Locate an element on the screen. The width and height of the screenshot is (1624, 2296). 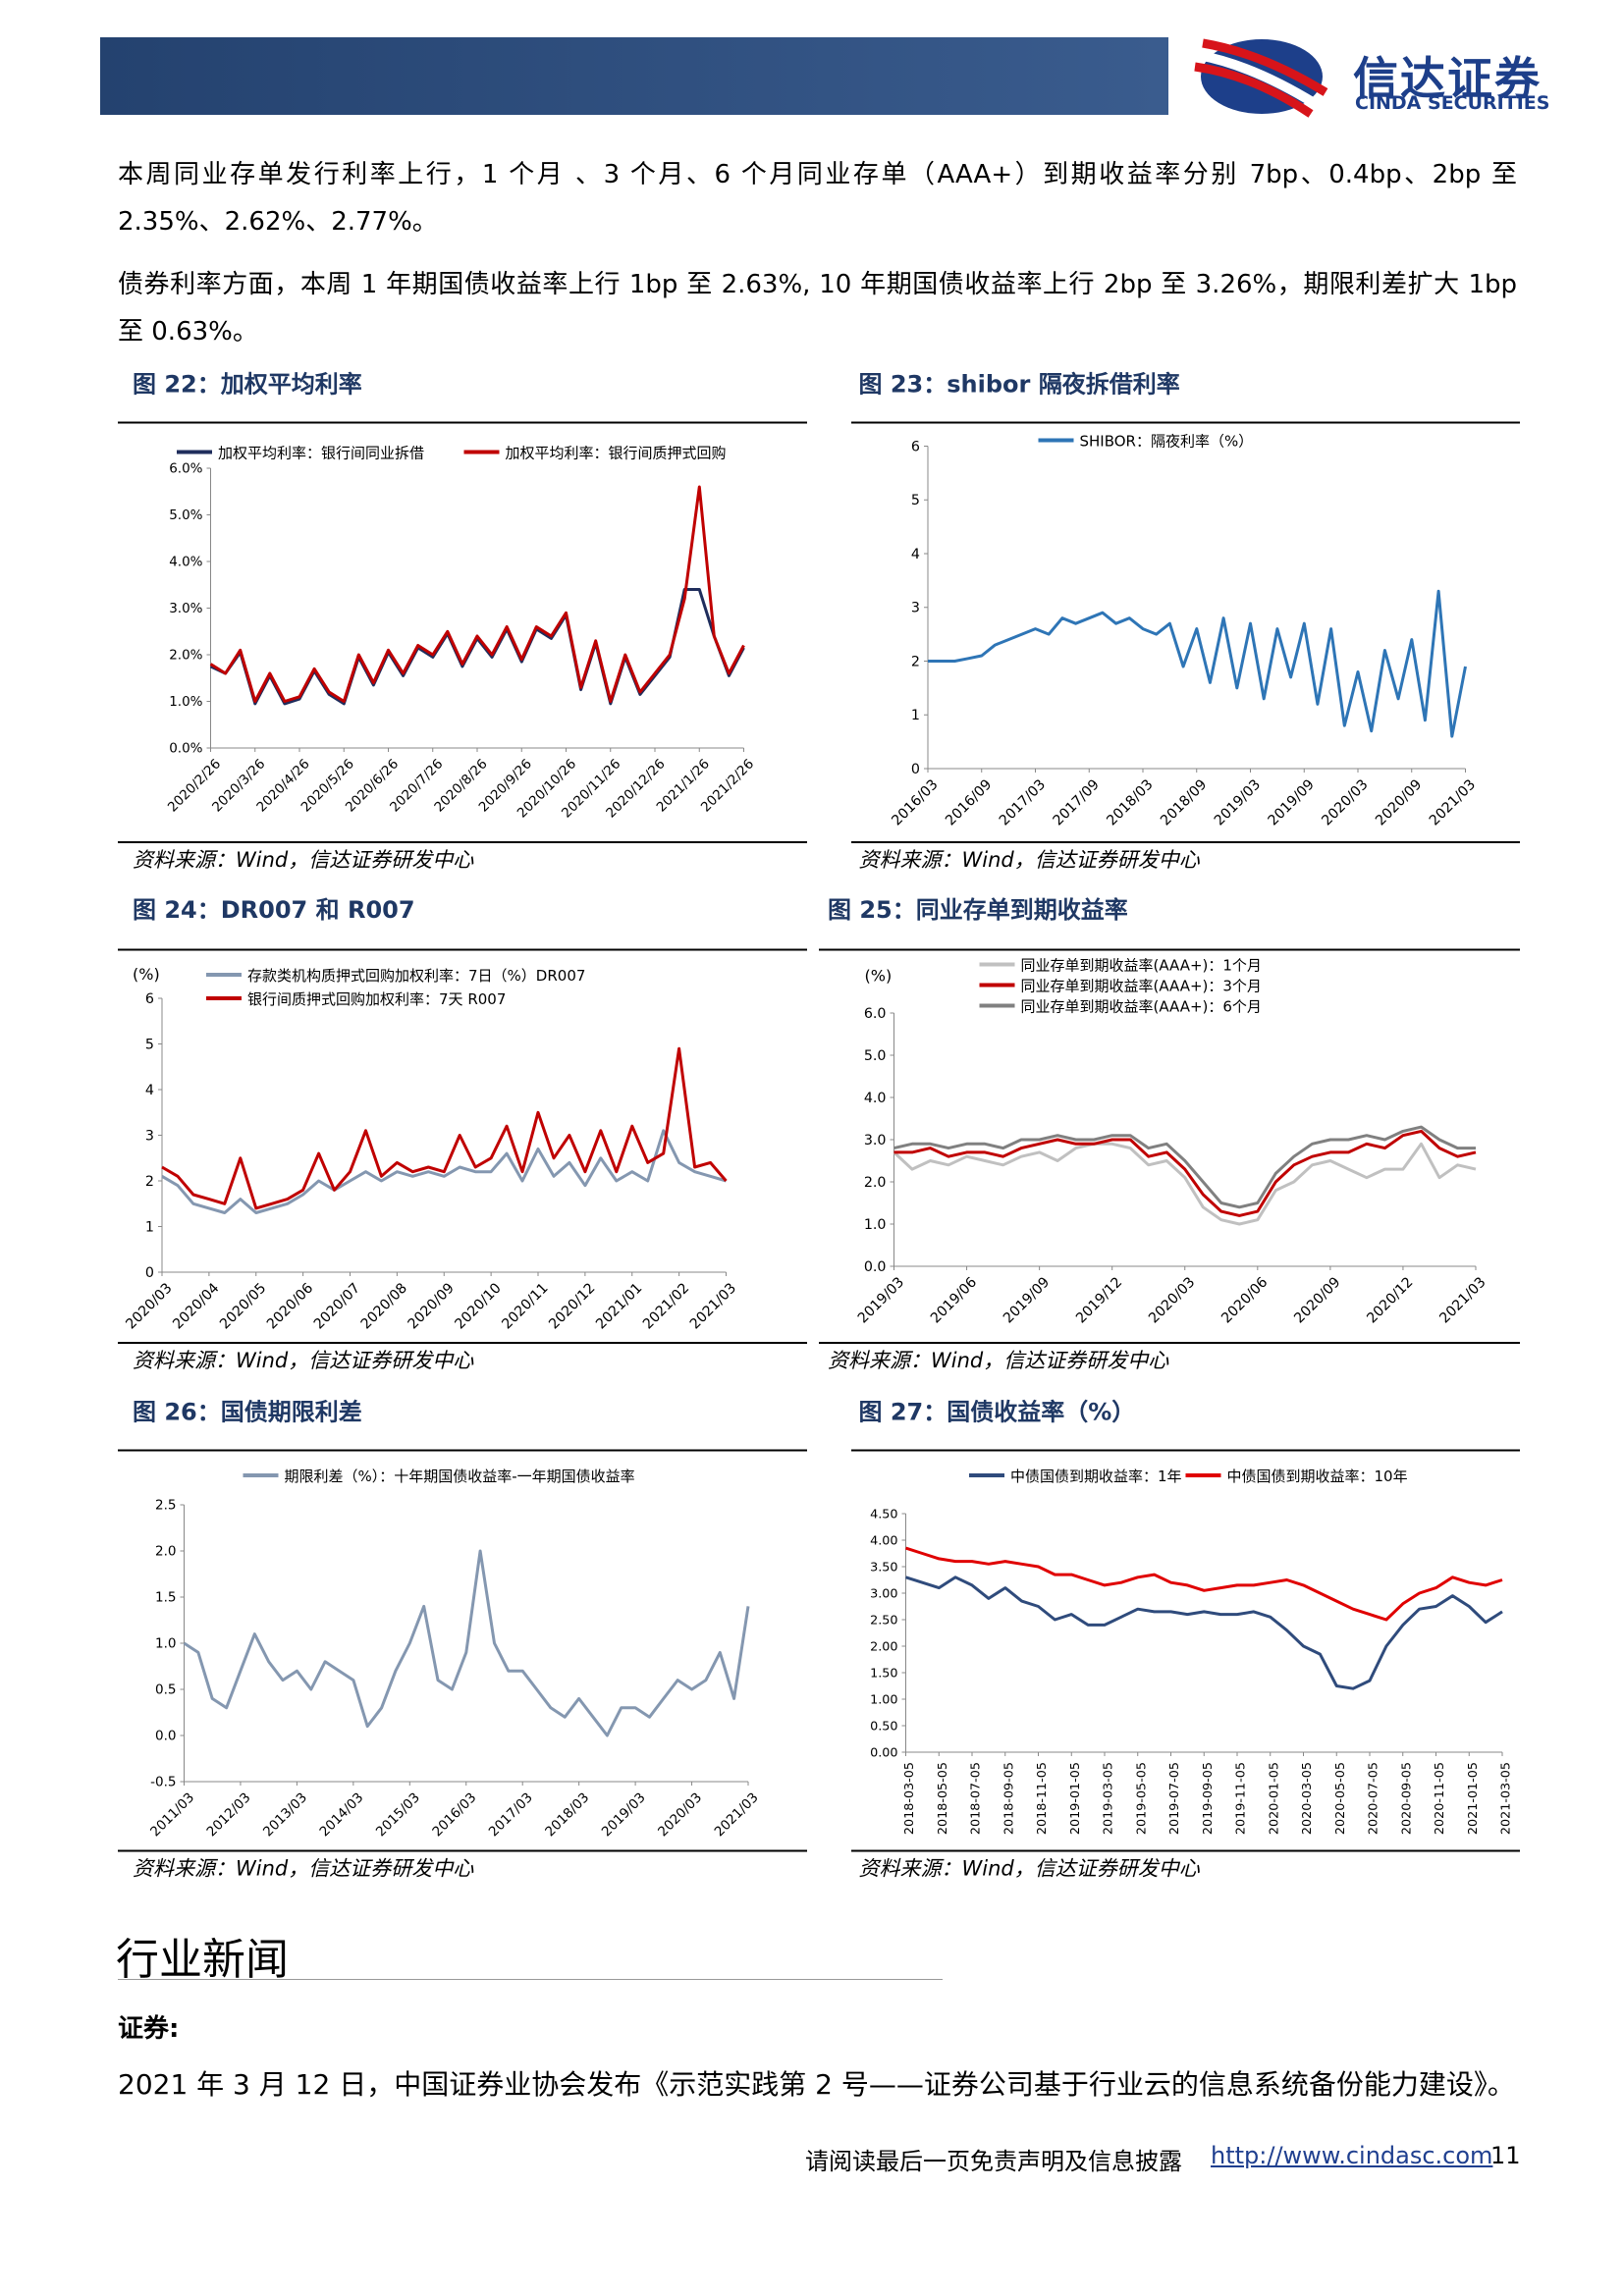
y-tick-label: 3.00 is located at coordinates (883, 1594).